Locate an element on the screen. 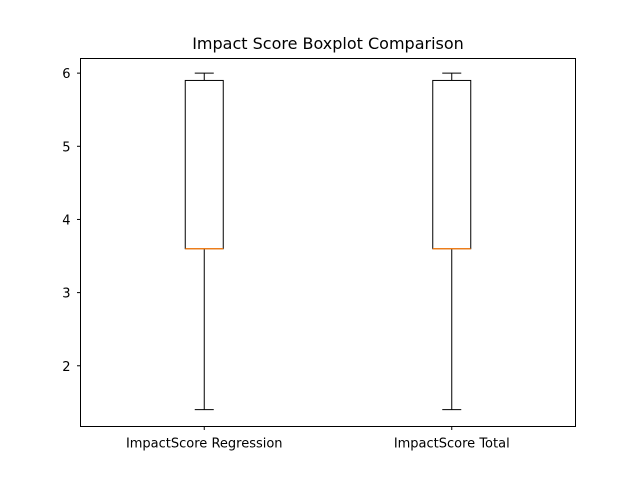 The width and height of the screenshot is (640, 480). y-tick-label: 2 is located at coordinates (66, 367).